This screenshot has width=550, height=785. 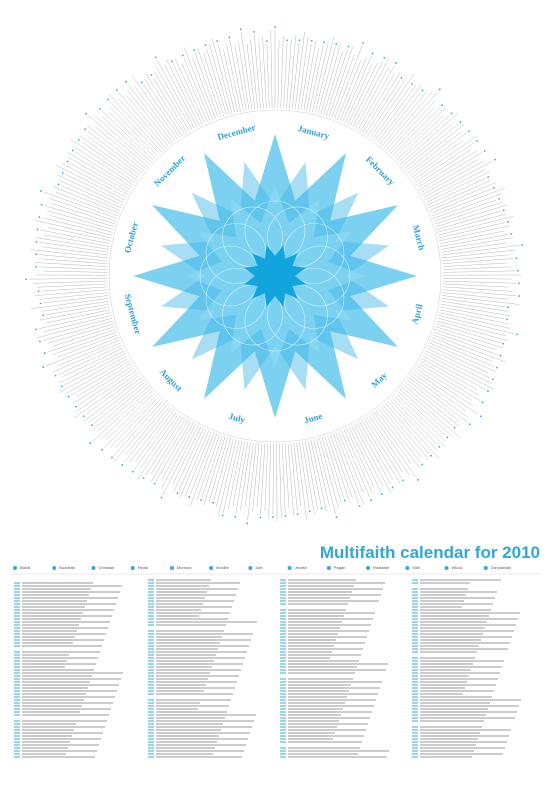 I want to click on legend-label: Sikh, so click(x=416, y=567).